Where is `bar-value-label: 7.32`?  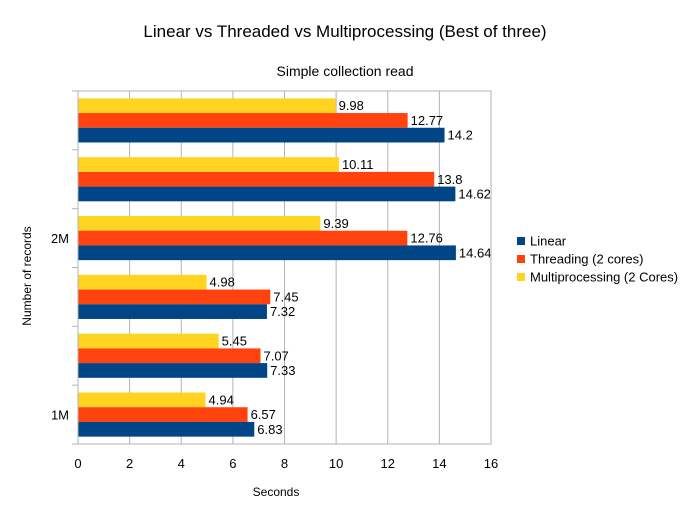 bar-value-label: 7.32 is located at coordinates (282, 311).